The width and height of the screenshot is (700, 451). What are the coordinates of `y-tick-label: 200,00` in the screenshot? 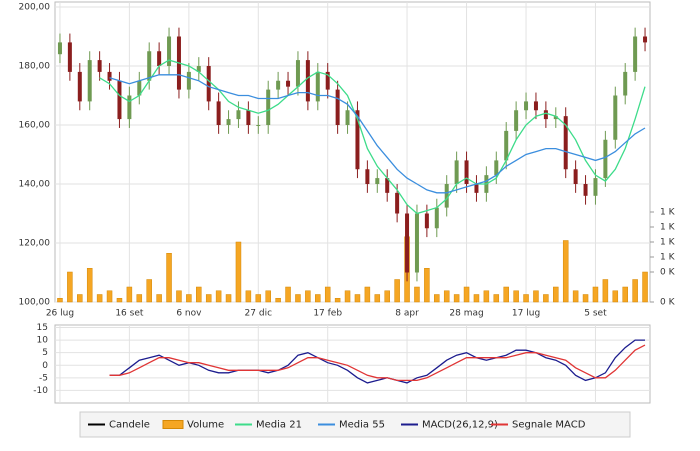 It's located at (35, 8).